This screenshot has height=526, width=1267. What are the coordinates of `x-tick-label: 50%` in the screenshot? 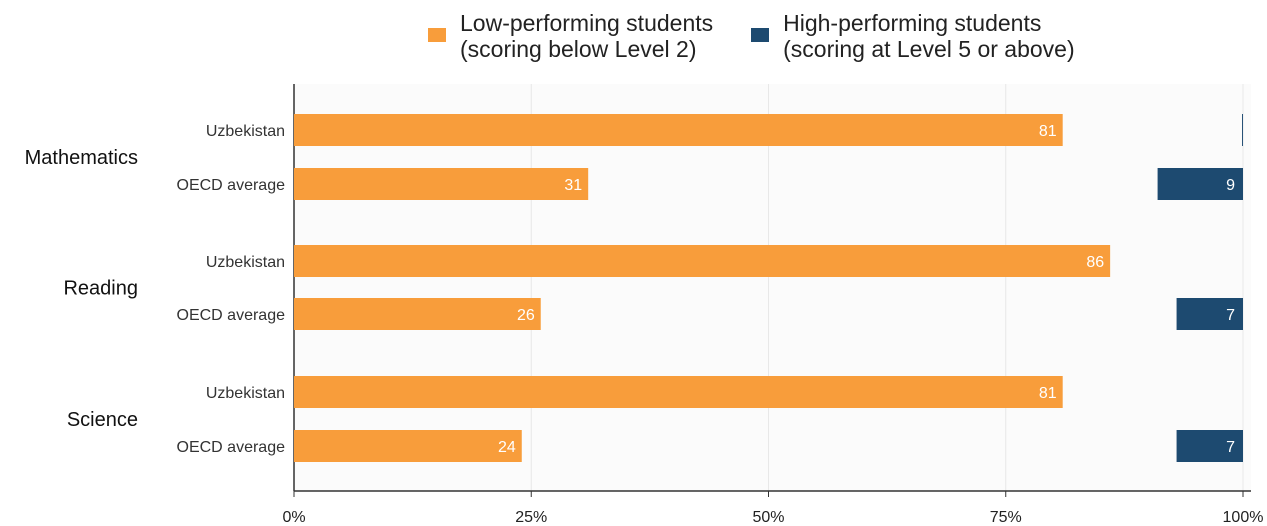 It's located at (768, 517).